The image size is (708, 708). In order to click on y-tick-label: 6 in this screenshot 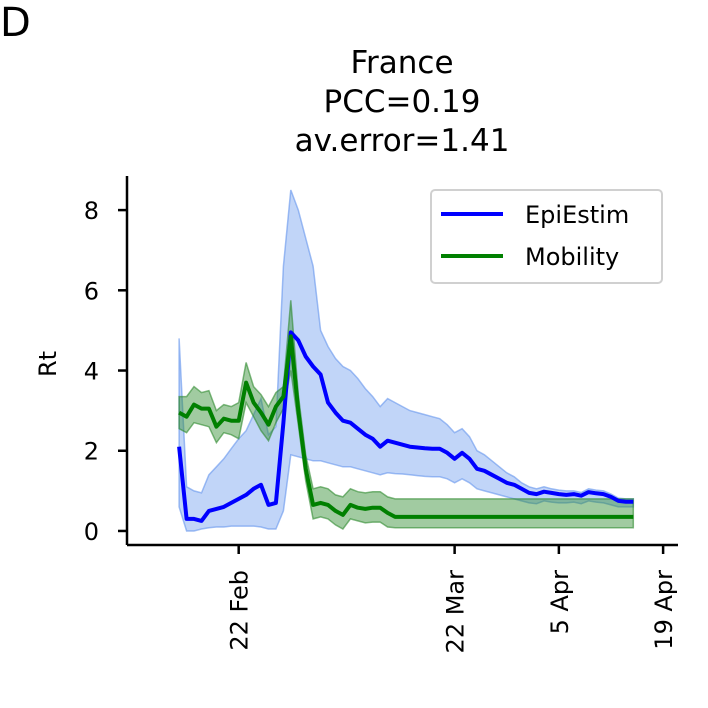, I will do `click(91, 291)`.